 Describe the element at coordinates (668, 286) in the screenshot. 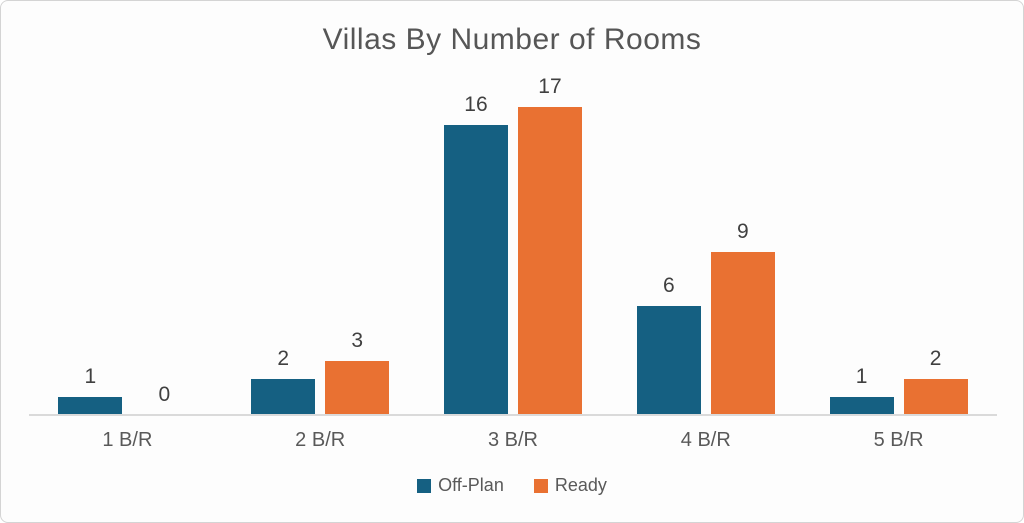

I see `bar-value-label-off-plan-4-b-r: 6` at that location.